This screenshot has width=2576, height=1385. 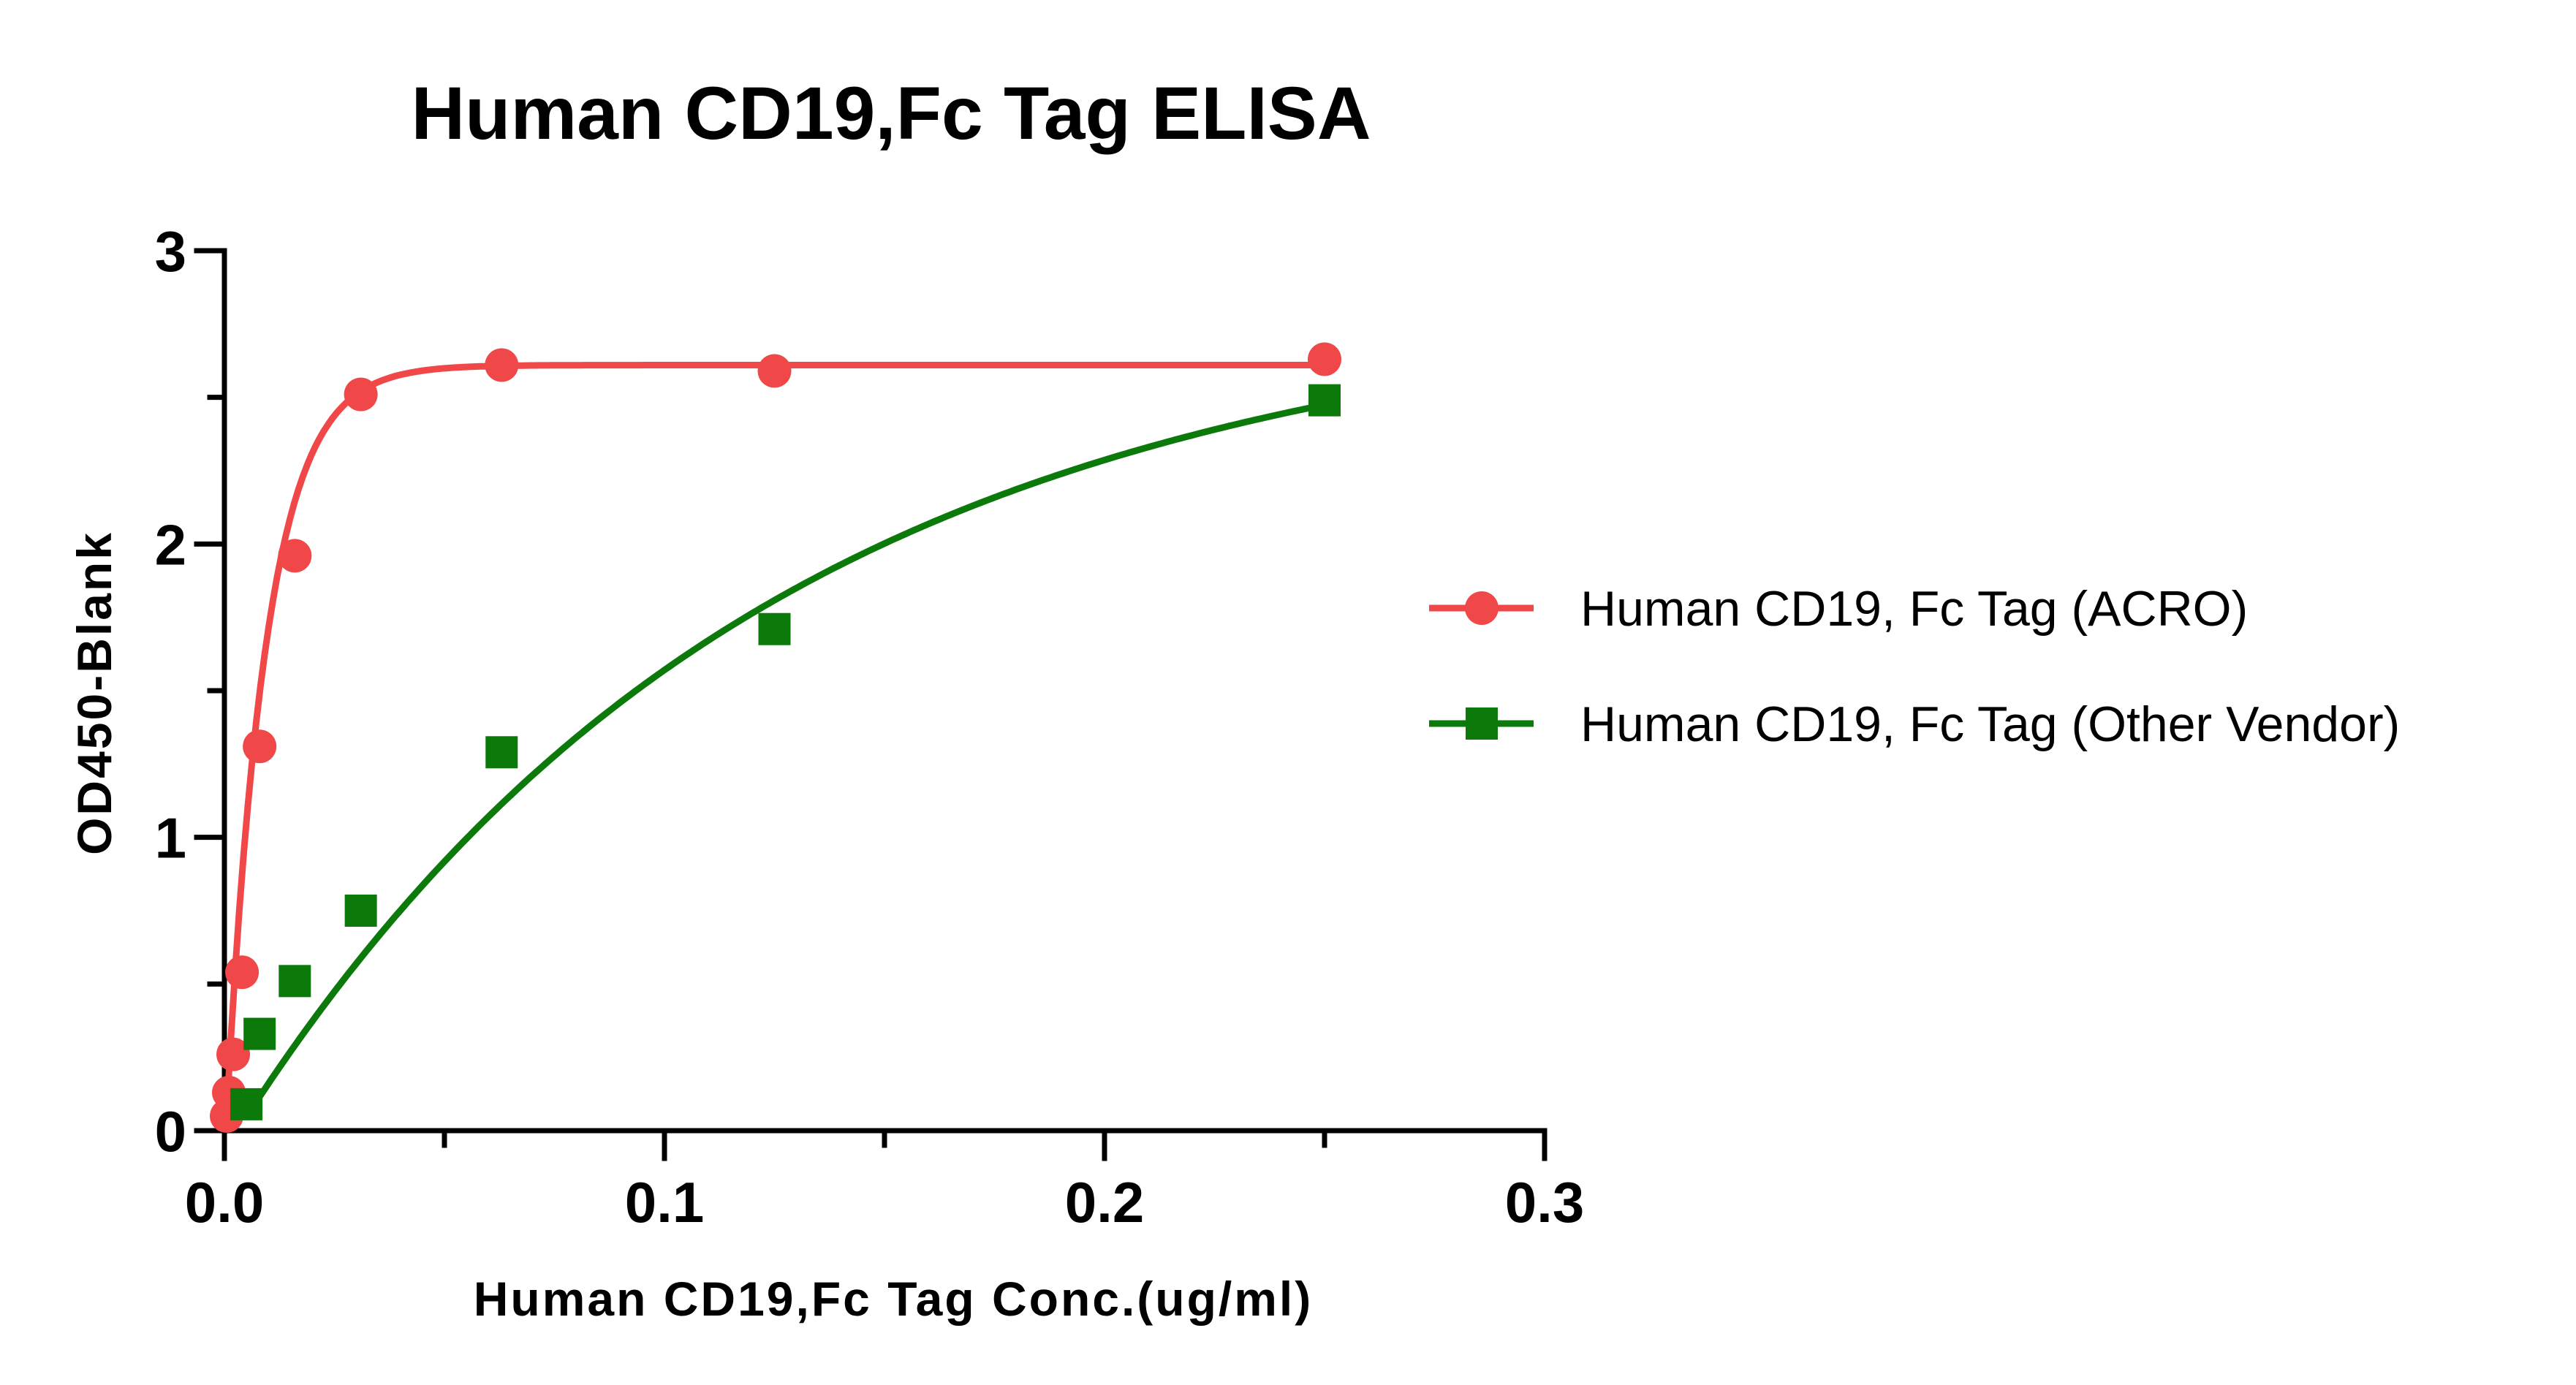 I want to click on chart-title: Human CD19,Fc Tag ELISA, so click(x=891, y=113).